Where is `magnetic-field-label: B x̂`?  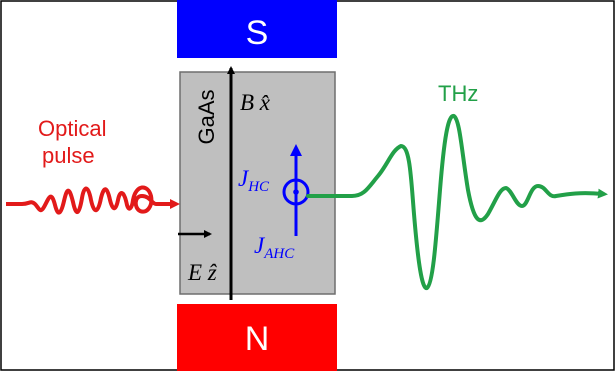
magnetic-field-label: B x̂ is located at coordinates (255, 102).